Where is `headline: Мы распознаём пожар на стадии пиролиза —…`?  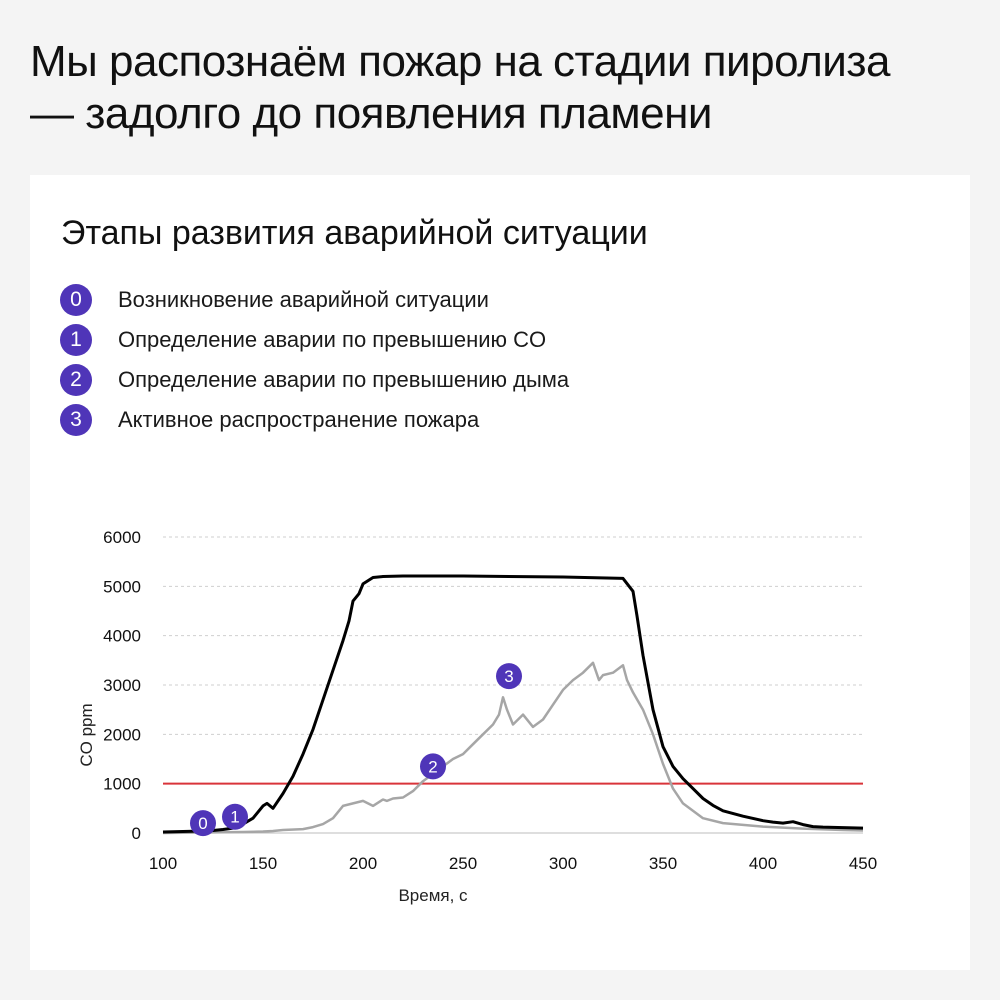
headline: Мы распознаём пожар на стадии пиролиза —… is located at coordinates (500, 88).